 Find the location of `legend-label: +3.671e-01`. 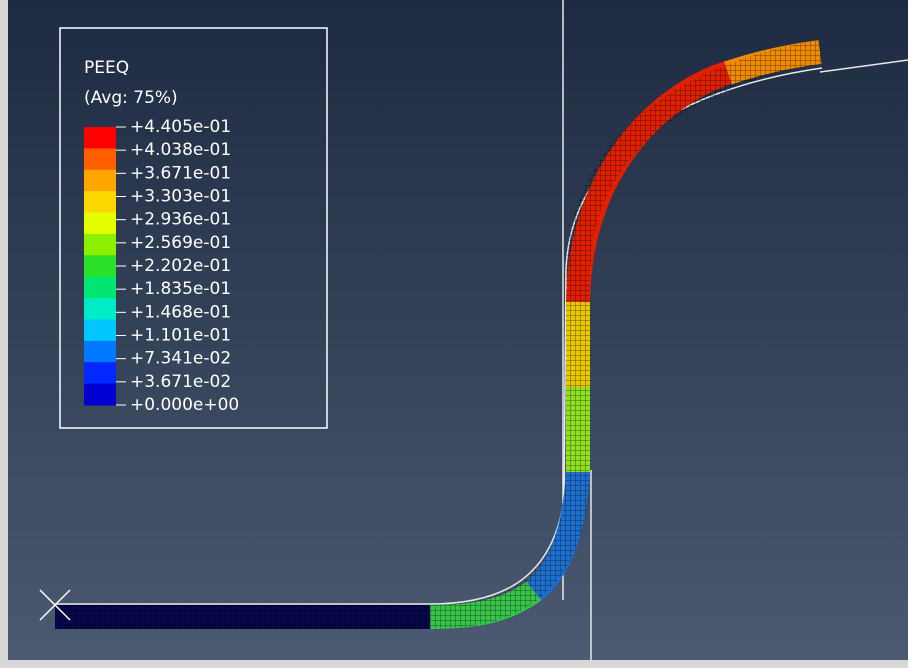

legend-label: +3.671e-01 is located at coordinates (180, 173).